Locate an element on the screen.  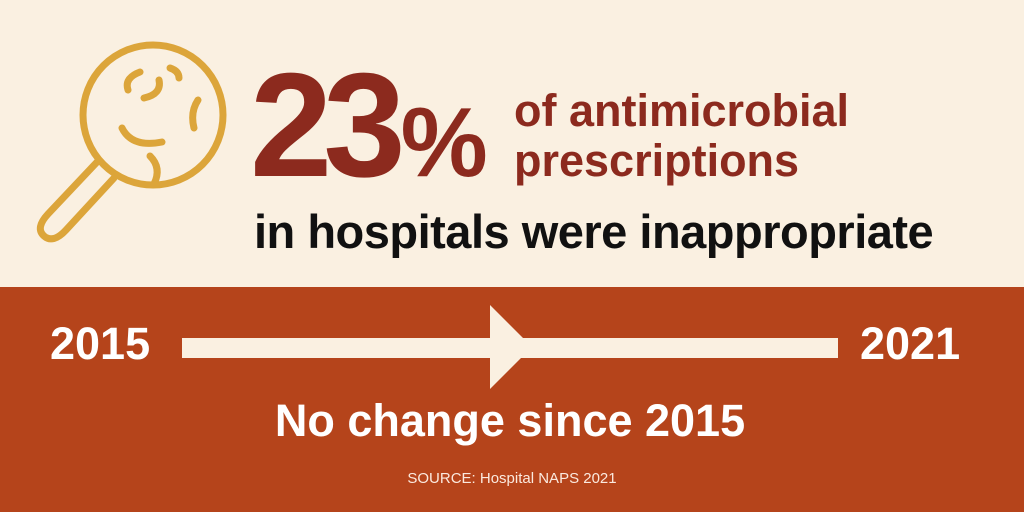
percentage-figure: 23% is located at coordinates (369, 134).